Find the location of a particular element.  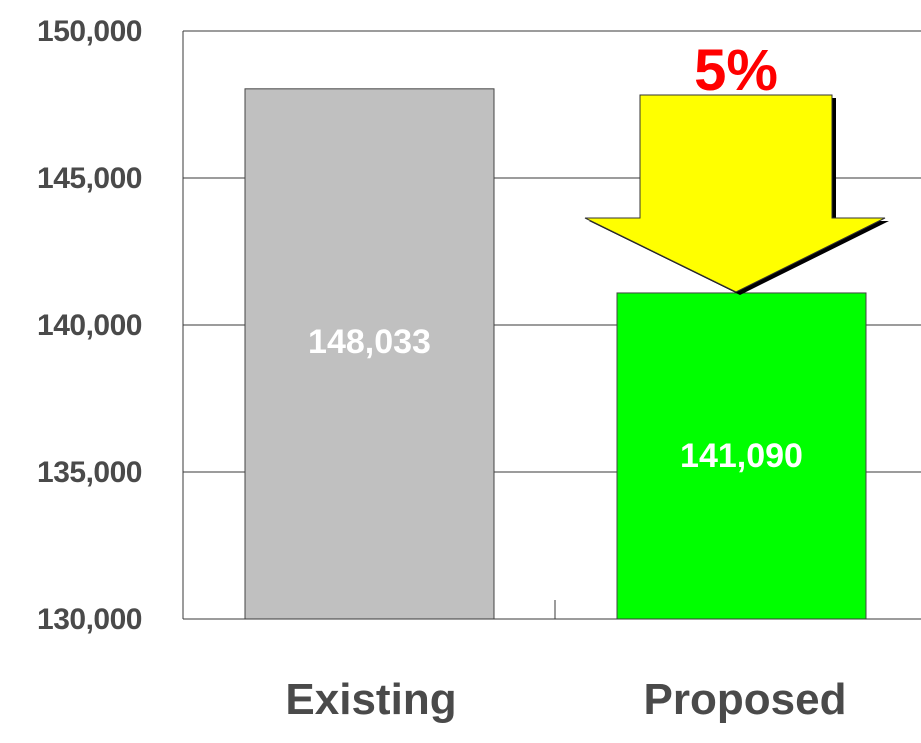

category-label-existing: Existing is located at coordinates (370, 699).